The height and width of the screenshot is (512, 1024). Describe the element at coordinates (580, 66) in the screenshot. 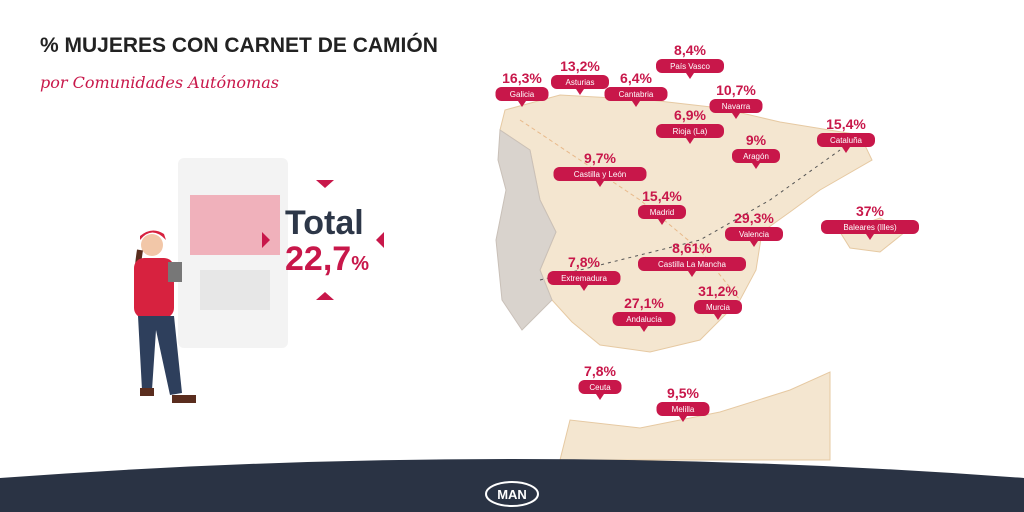

I see `region-value: 13,2%` at that location.